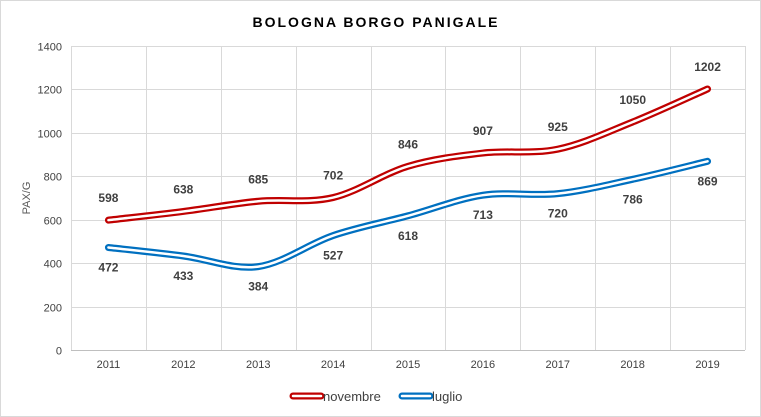  What do you see at coordinates (108, 198) in the screenshot?
I see `data-label-novembre: 598` at bounding box center [108, 198].